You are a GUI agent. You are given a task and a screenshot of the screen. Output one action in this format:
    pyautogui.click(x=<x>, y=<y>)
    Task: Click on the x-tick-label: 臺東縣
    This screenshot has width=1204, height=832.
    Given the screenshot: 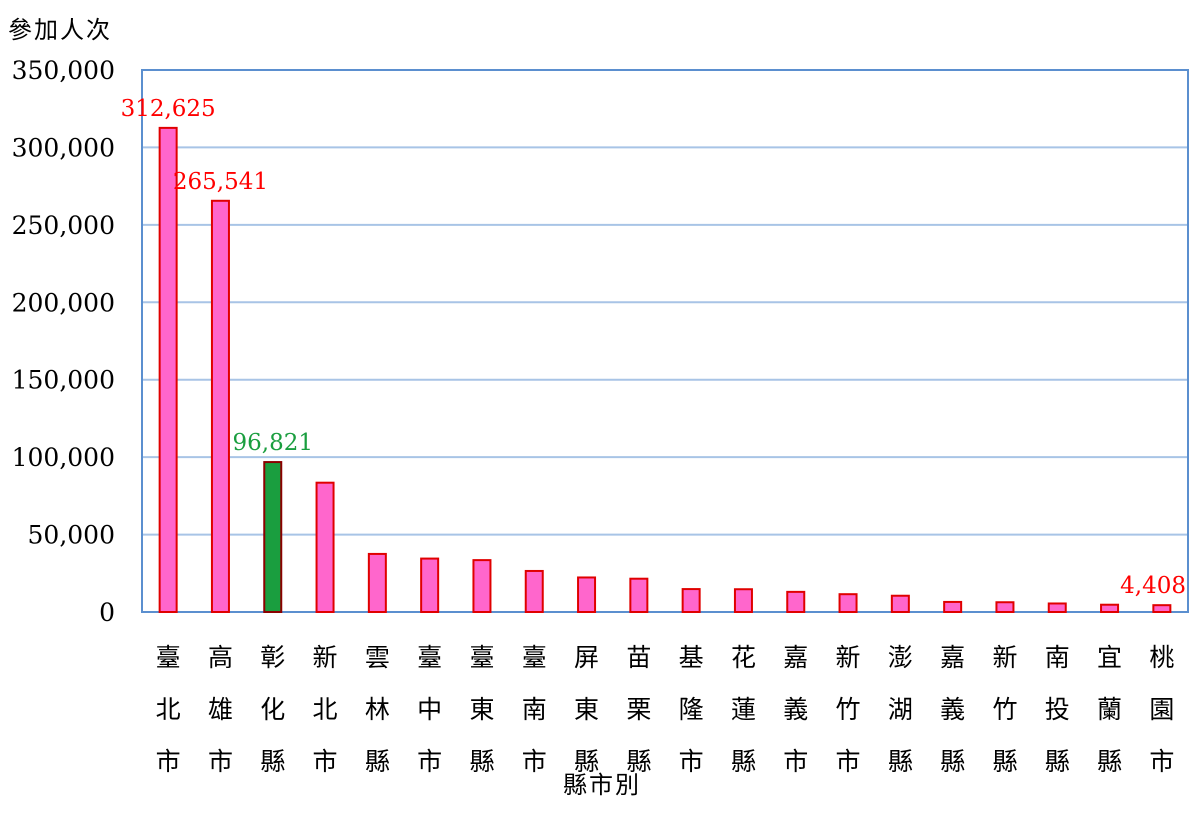 What is the action you would take?
    pyautogui.click(x=481, y=709)
    